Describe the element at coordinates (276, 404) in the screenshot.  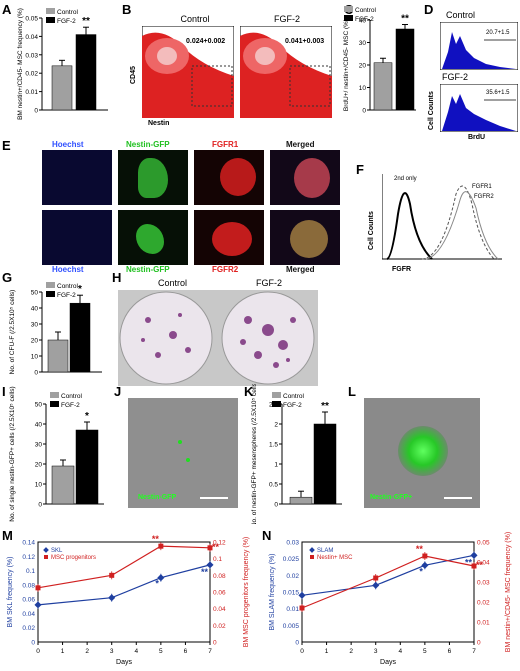
I see `legend-swatch-fgf2` at that location.